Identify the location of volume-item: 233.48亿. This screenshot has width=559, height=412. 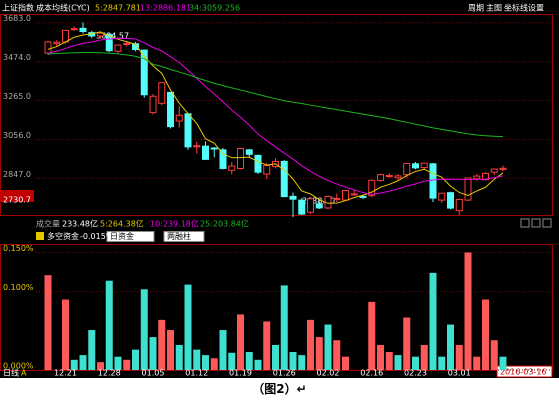
(80, 224).